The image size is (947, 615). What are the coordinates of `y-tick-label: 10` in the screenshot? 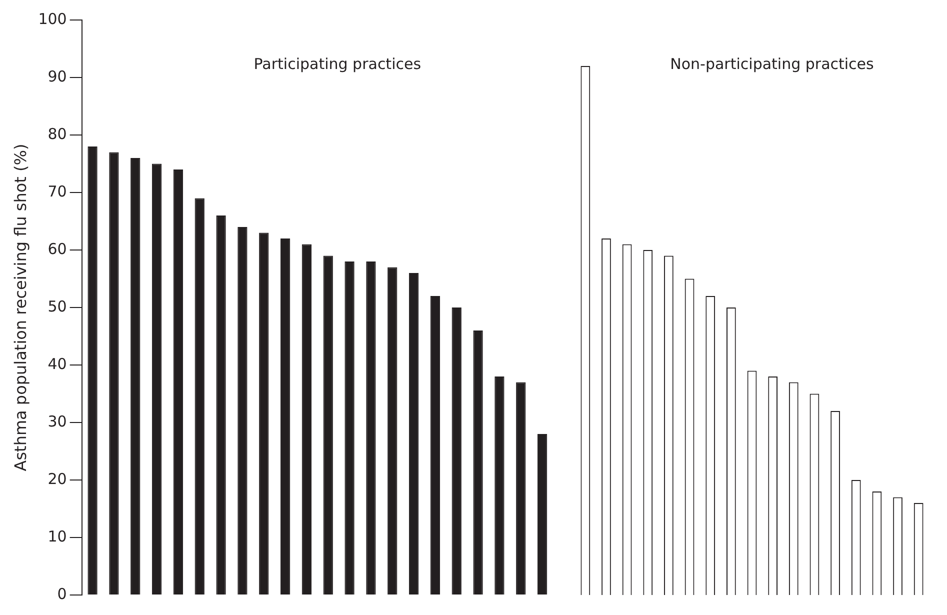 It's located at (57, 536).